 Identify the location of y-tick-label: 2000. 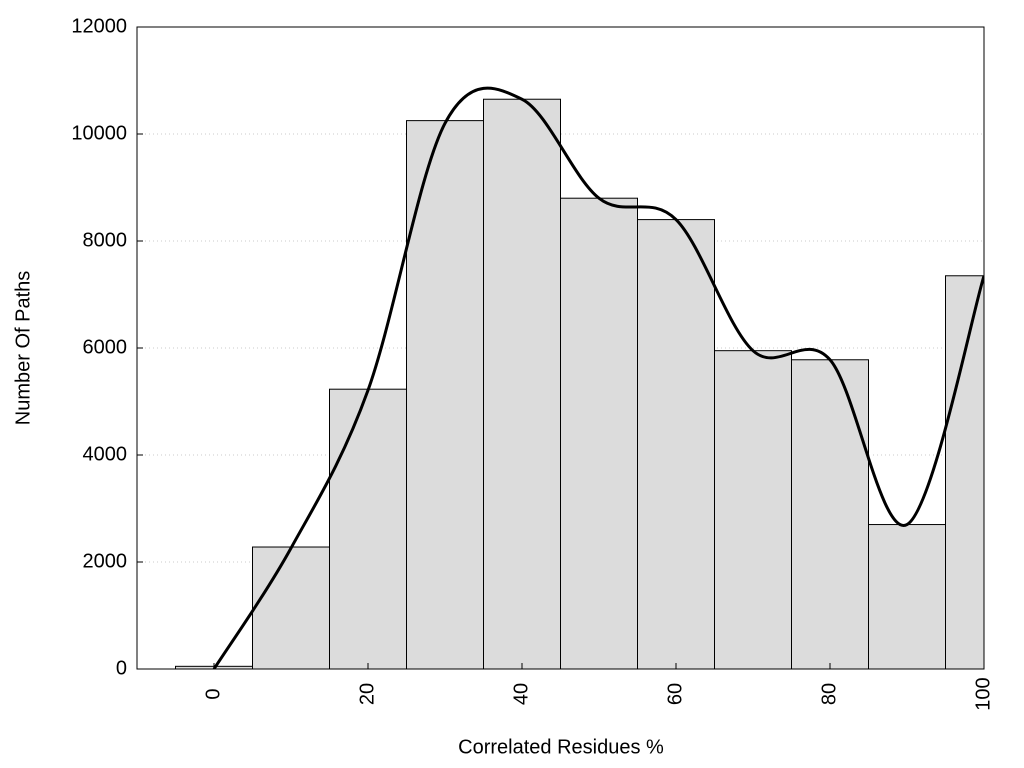
(105, 561).